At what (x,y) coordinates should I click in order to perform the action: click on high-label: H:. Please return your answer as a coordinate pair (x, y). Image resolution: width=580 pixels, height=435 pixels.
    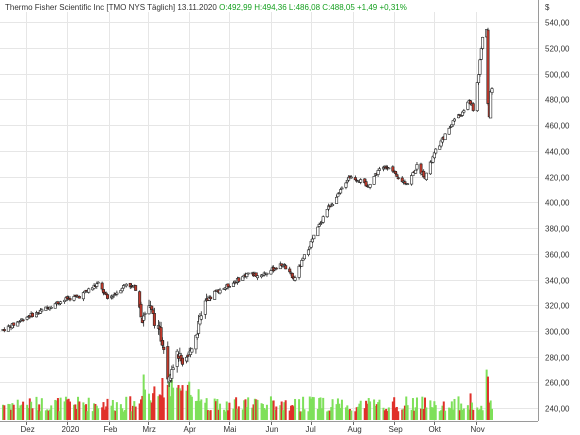
    Looking at the image, I should click on (258, 7).